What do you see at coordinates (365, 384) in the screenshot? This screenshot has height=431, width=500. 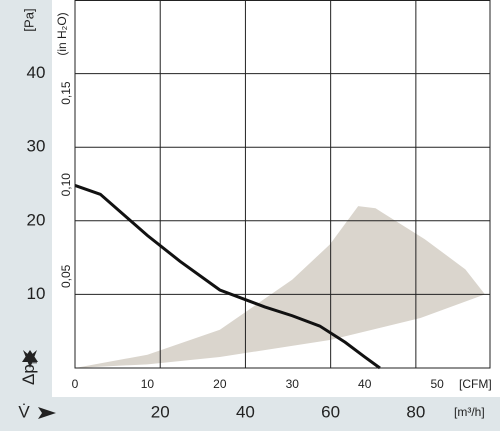 I see `x-tick-label: 40` at bounding box center [365, 384].